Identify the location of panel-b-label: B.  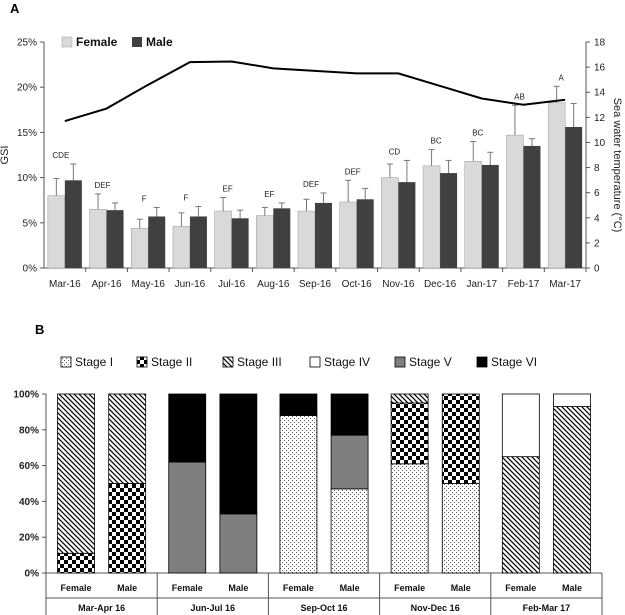
(39, 329).